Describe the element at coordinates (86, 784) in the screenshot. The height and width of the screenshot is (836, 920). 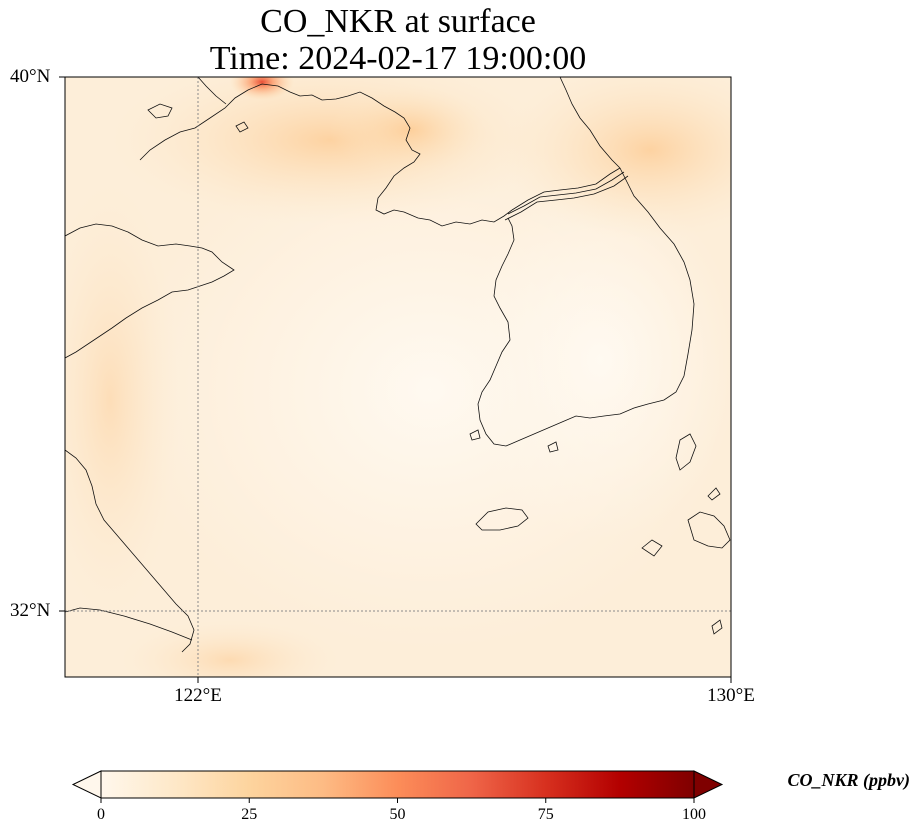
I see `colorbar-extend-min` at that location.